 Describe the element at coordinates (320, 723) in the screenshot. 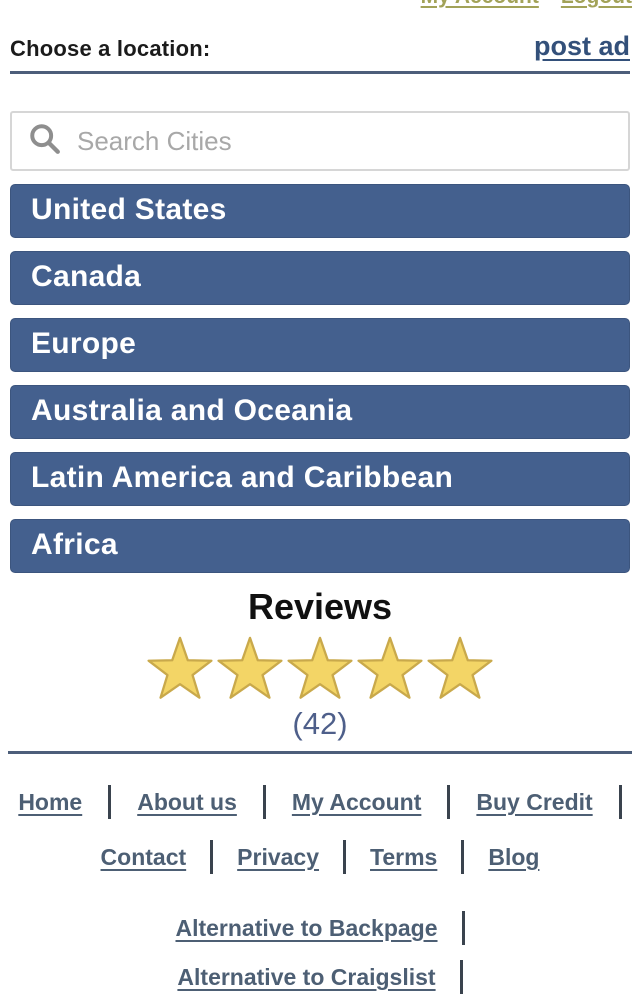

I see `review-count: (42)` at that location.